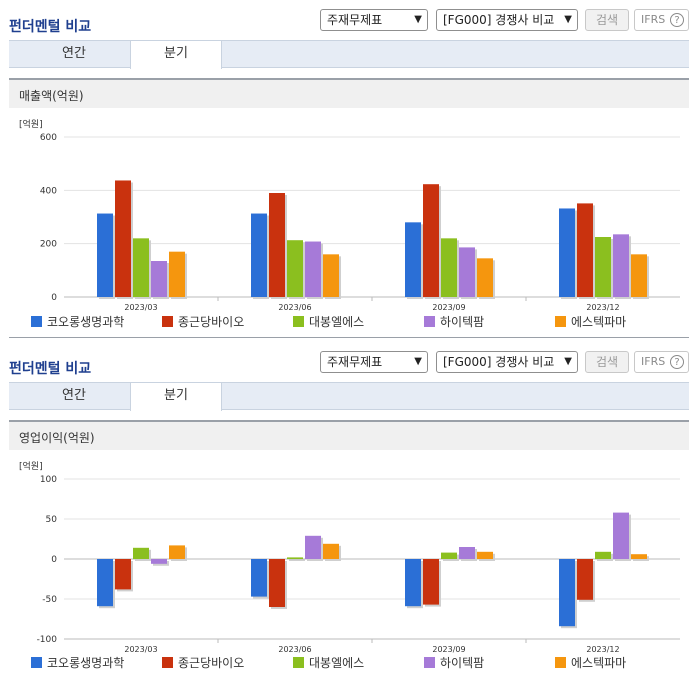  What do you see at coordinates (51, 96) in the screenshot?
I see `panel-title: 매출액(억원)` at bounding box center [51, 96].